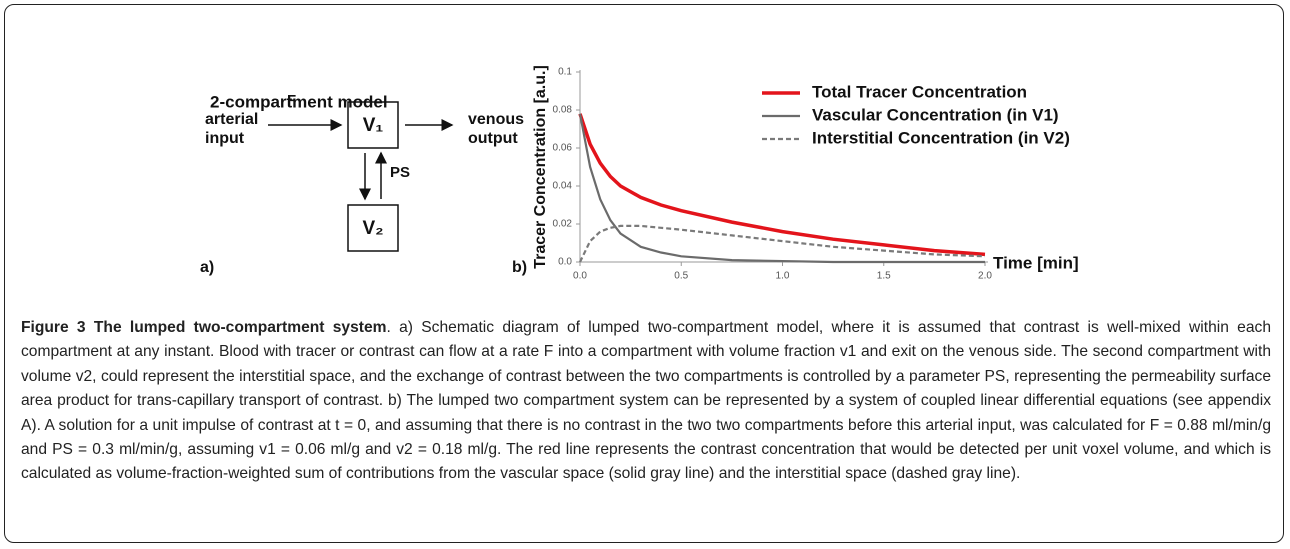  I want to click on y-tick-label: 0.0, so click(565, 262).